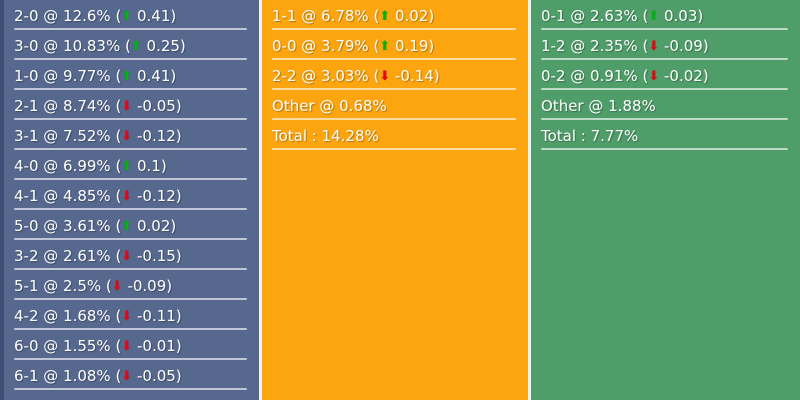 This screenshot has height=400, width=800. Describe the element at coordinates (68, 166) in the screenshot. I see `score-probability-text: 4-0 @ 6.99% (` at that location.